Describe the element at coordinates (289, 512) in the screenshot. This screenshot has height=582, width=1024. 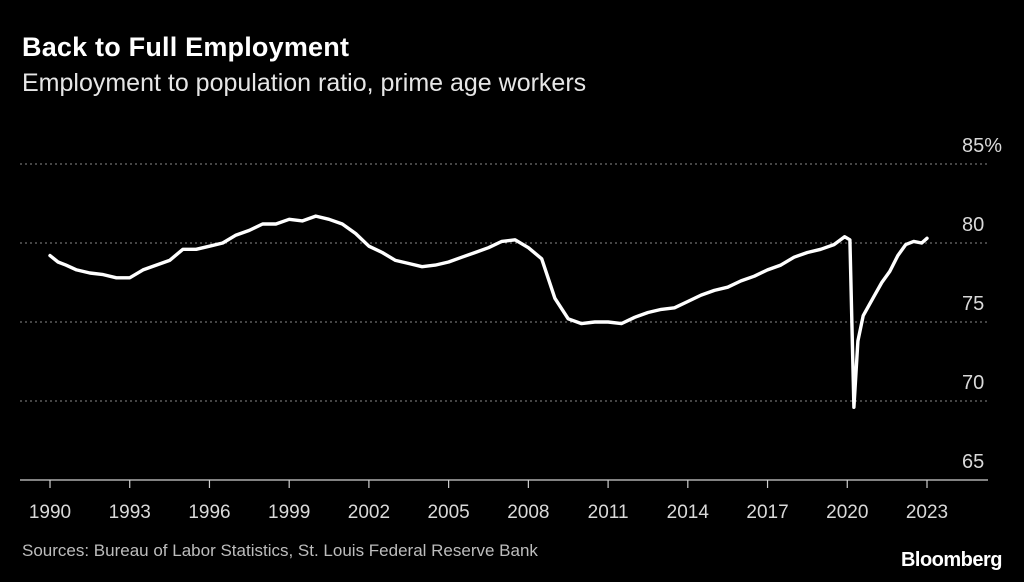
I see `x-tick-label: 1999` at that location.